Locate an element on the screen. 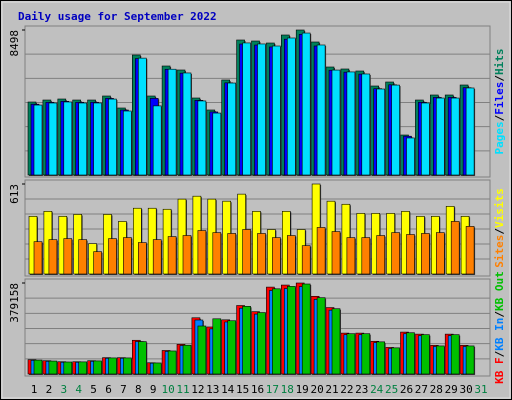 The width and height of the screenshot is (512, 400). x-tick-label: 7 is located at coordinates (123, 389).